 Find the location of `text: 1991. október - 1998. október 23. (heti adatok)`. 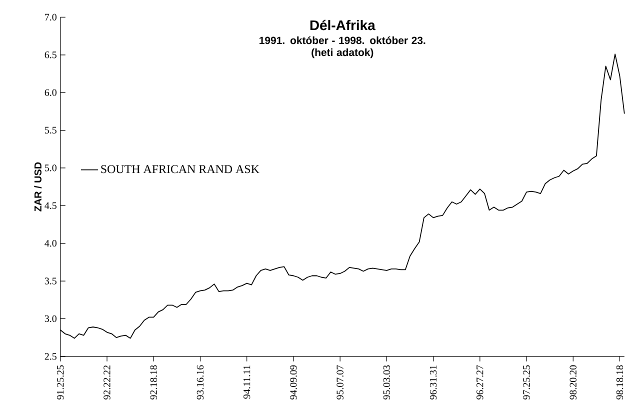

text: 1991. október - 1998. október 23. (heti adatok) is located at coordinates (343, 47).